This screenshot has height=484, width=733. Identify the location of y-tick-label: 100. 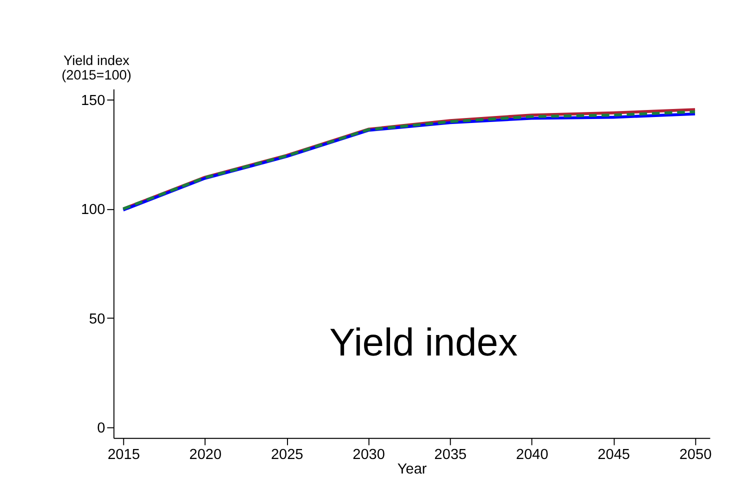
(93, 210).